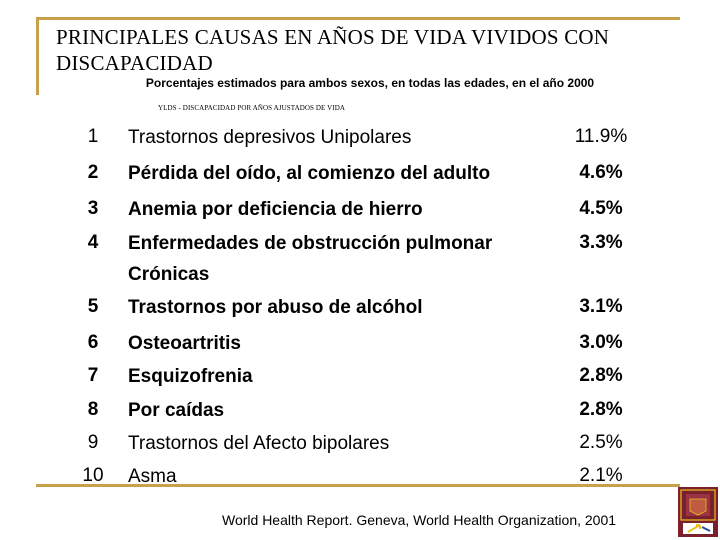 This screenshot has height=540, width=720. What do you see at coordinates (152, 476) in the screenshot?
I see `cause-name: Asma` at bounding box center [152, 476].